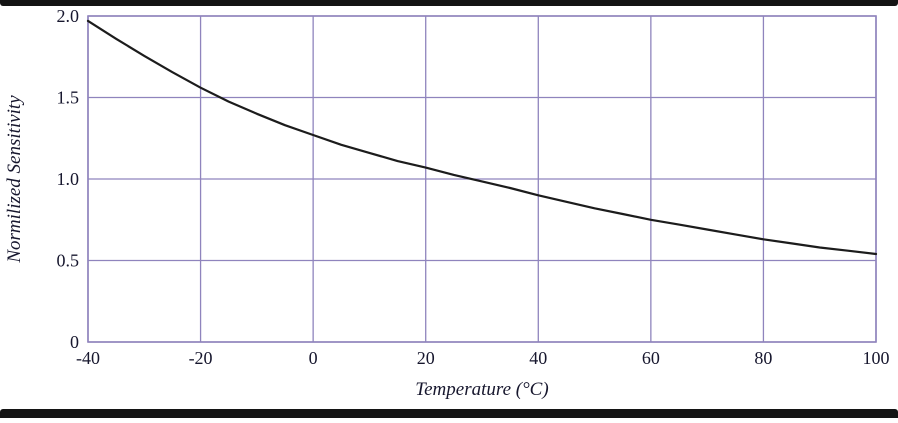 The image size is (898, 423). What do you see at coordinates (313, 358) in the screenshot?
I see `x-tick-label: 0` at bounding box center [313, 358].